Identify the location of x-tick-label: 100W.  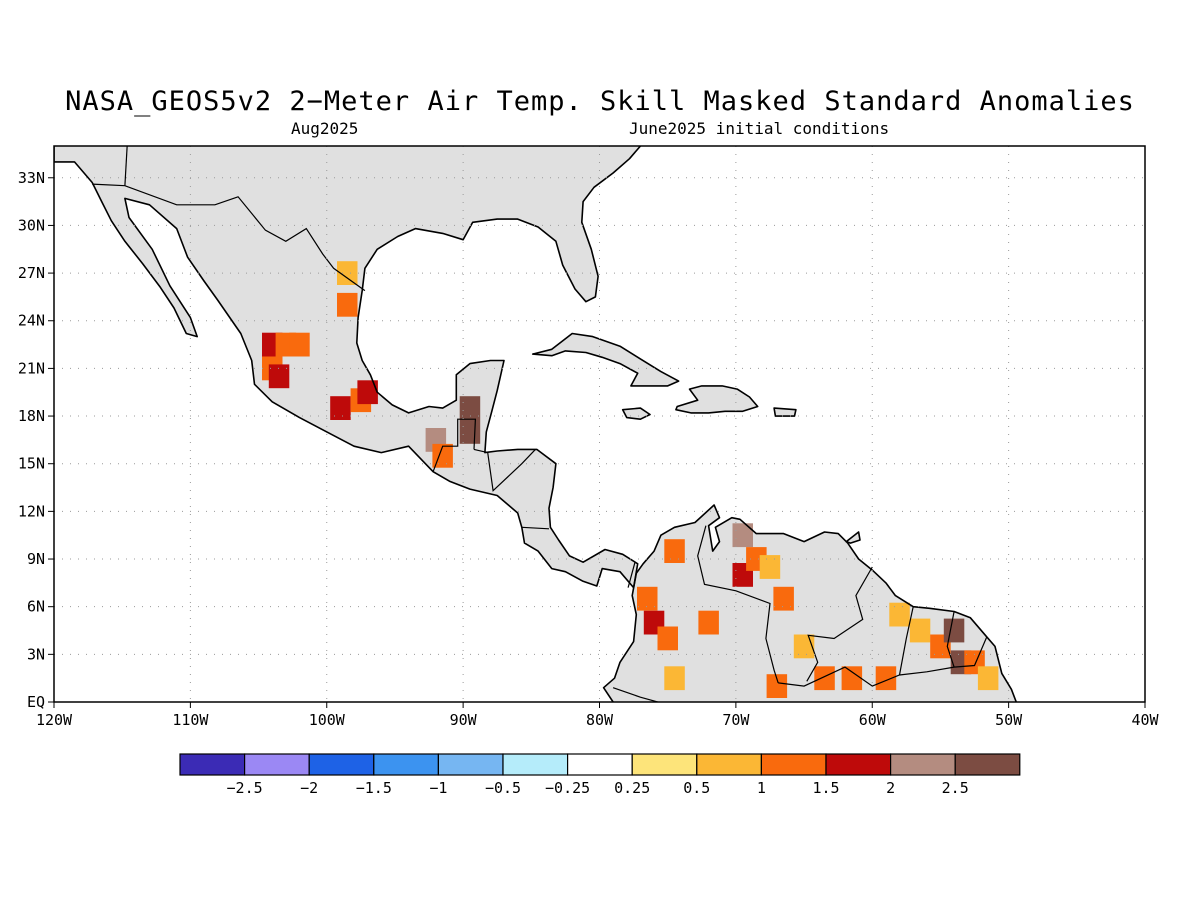
(327, 720).